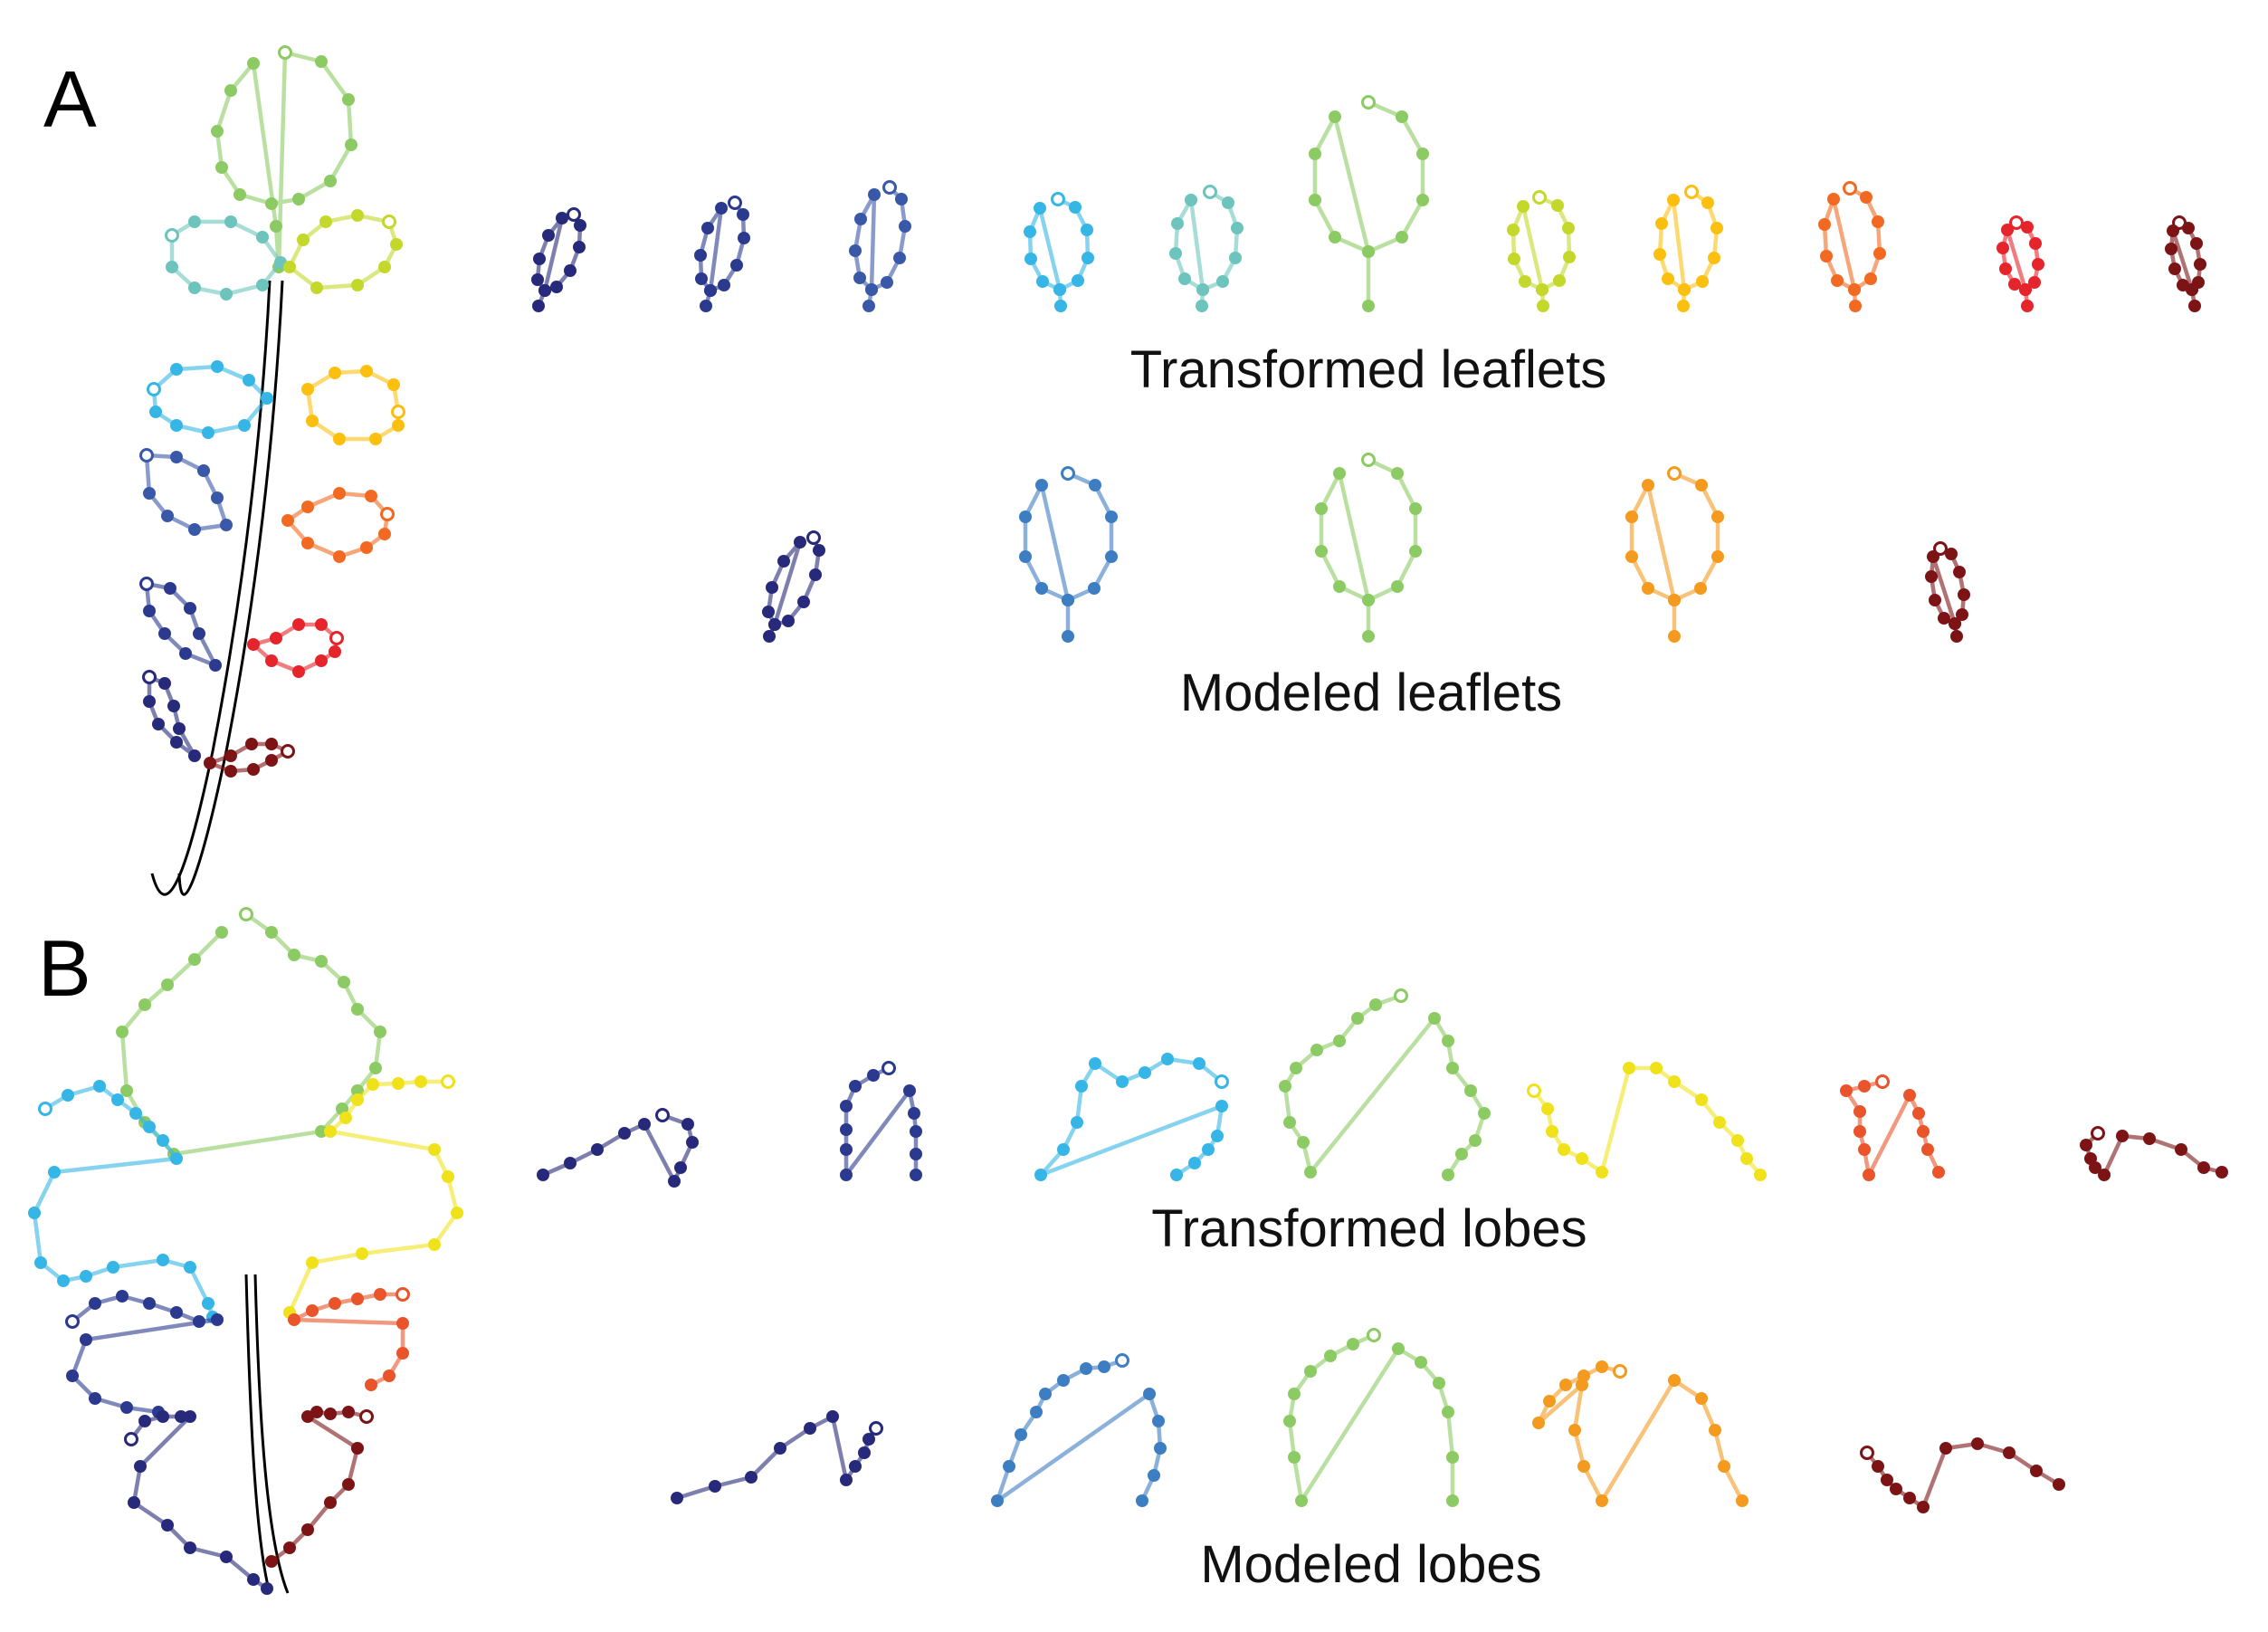 The height and width of the screenshot is (1632, 2268). What do you see at coordinates (1385, 1085) in the screenshot?
I see `transformed-lobe-green-outline` at bounding box center [1385, 1085].